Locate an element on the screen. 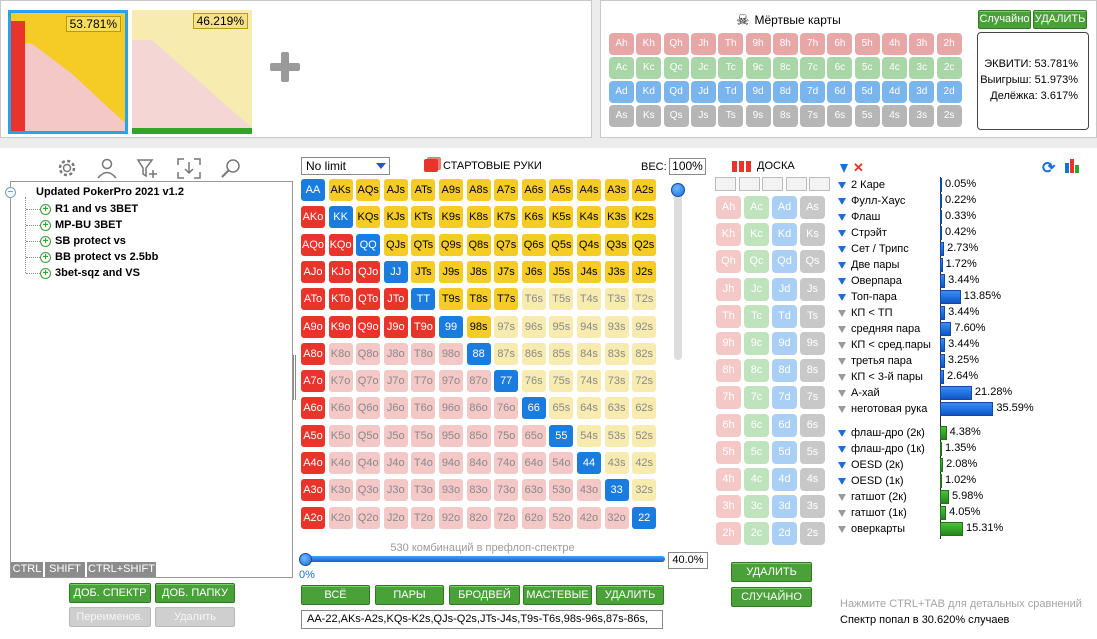 This screenshot has height=639, width=1097. hand-cell: 54s is located at coordinates (589, 435).